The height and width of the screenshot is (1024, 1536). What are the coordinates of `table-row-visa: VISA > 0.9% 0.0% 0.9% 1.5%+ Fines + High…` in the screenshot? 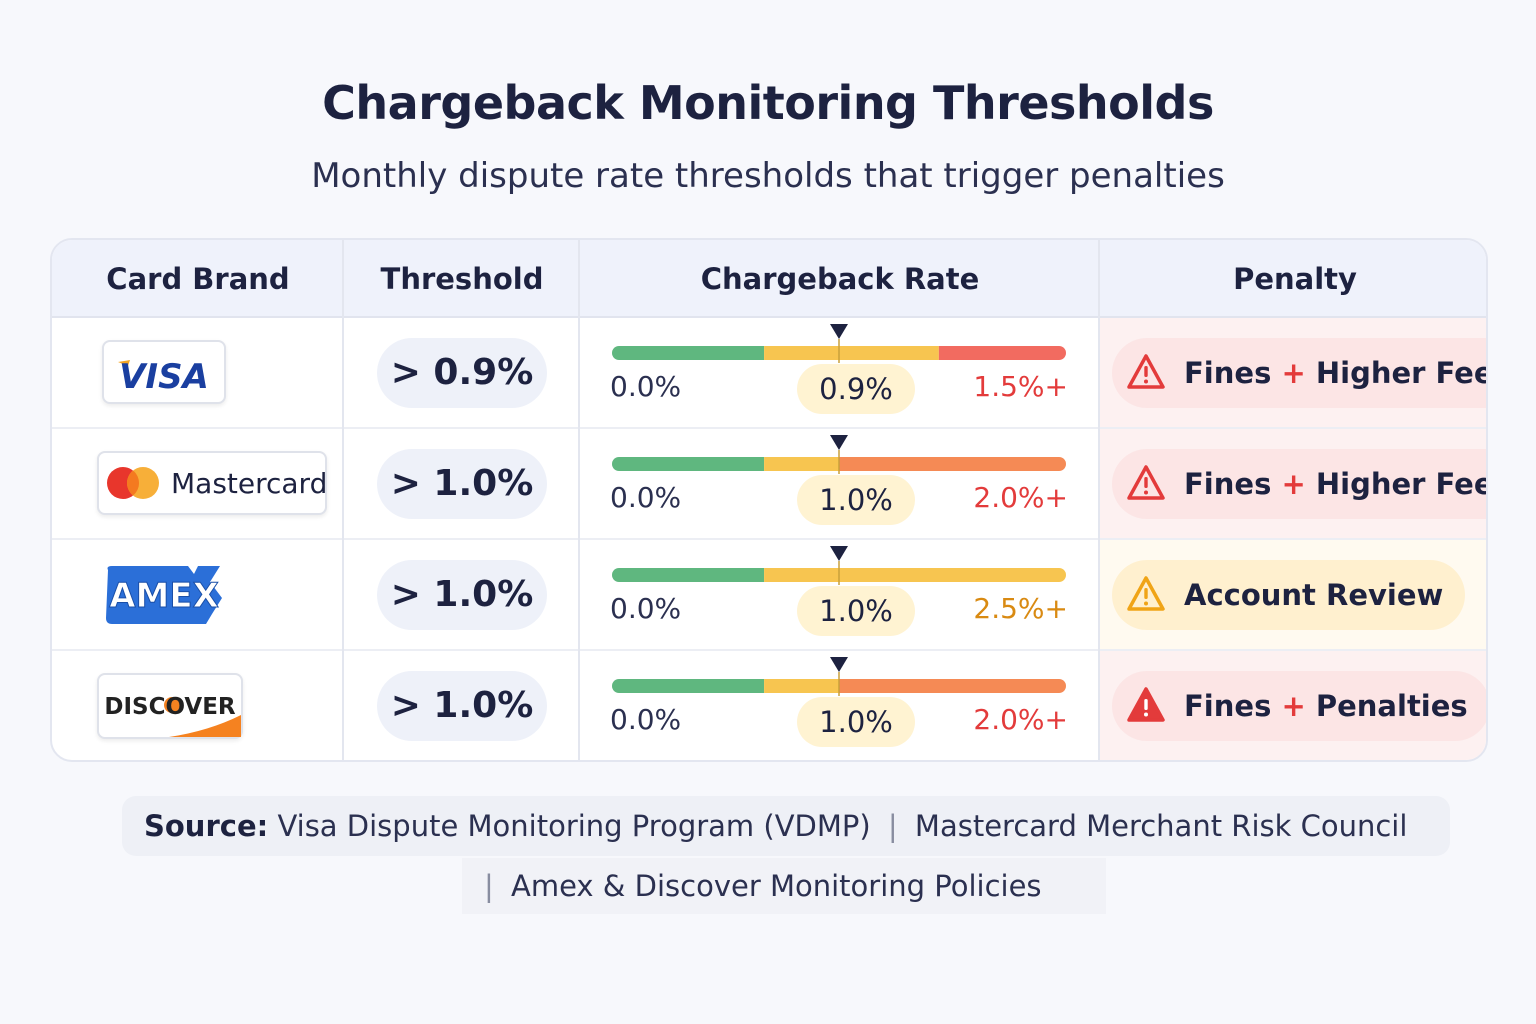 It's located at (769, 373).